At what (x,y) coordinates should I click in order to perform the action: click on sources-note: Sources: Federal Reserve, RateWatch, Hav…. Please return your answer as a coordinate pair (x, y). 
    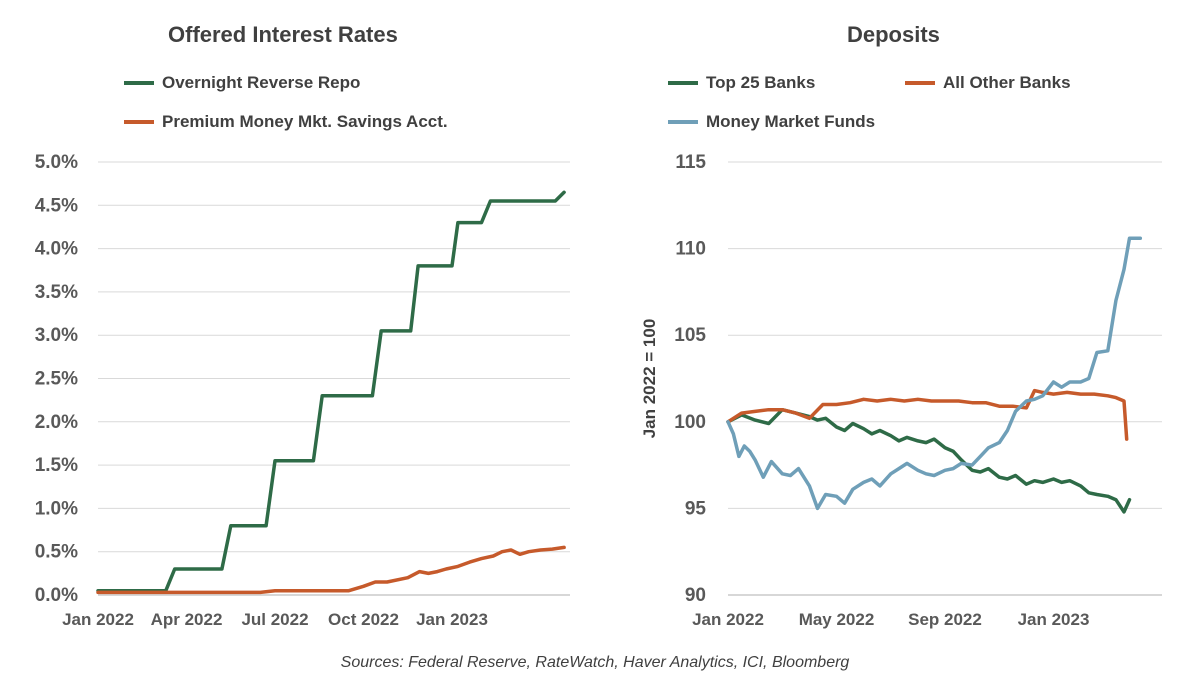
    Looking at the image, I should click on (595, 662).